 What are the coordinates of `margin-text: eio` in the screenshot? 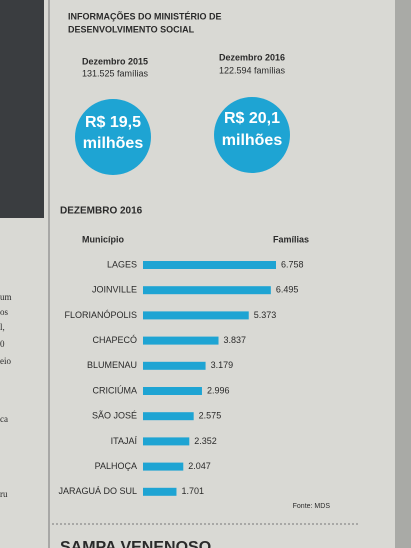 It's located at (5, 361).